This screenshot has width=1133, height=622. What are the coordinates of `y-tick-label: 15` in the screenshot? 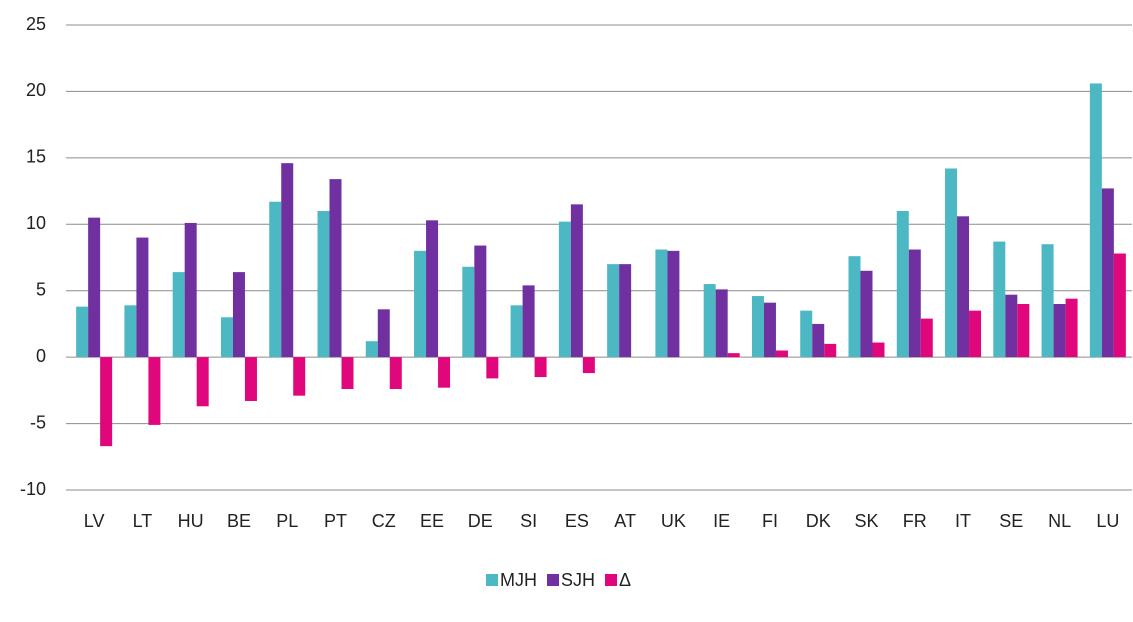 It's located at (36, 157).